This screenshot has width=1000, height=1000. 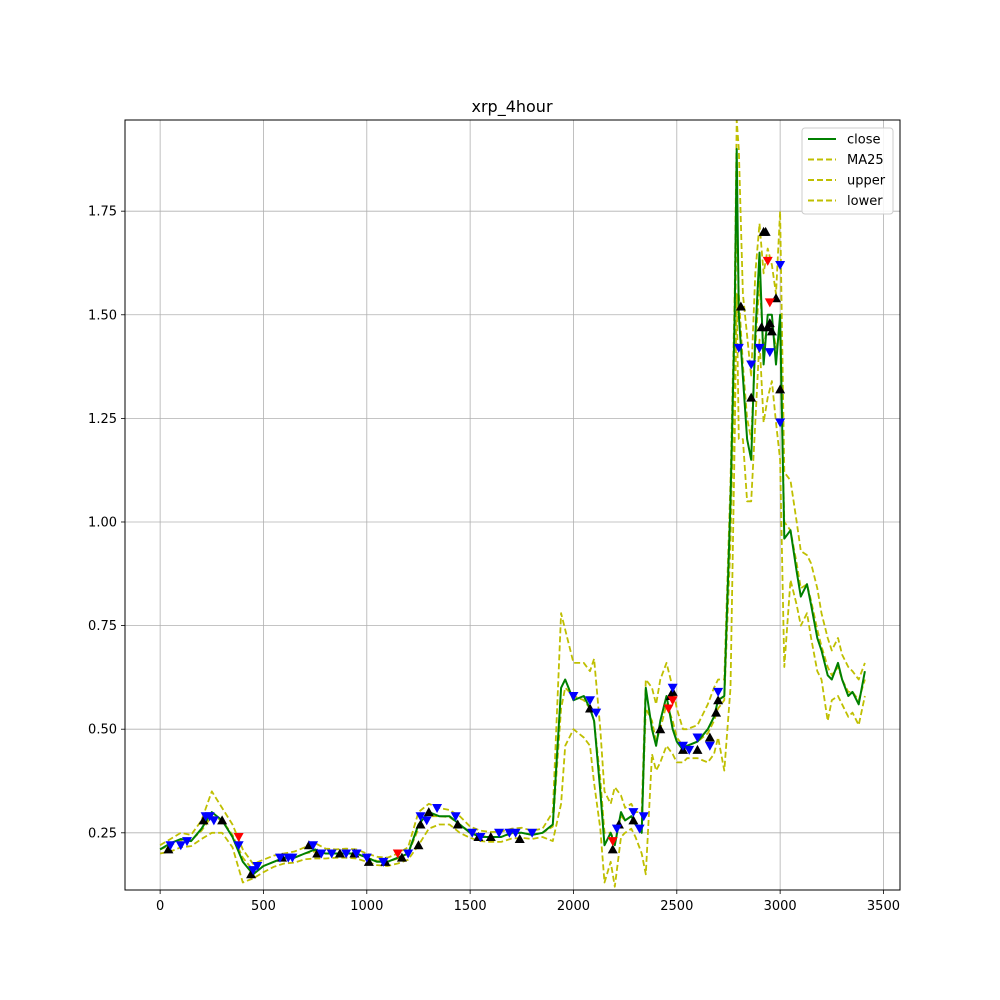 I want to click on legend-label-upper: upper, so click(x=866, y=181).